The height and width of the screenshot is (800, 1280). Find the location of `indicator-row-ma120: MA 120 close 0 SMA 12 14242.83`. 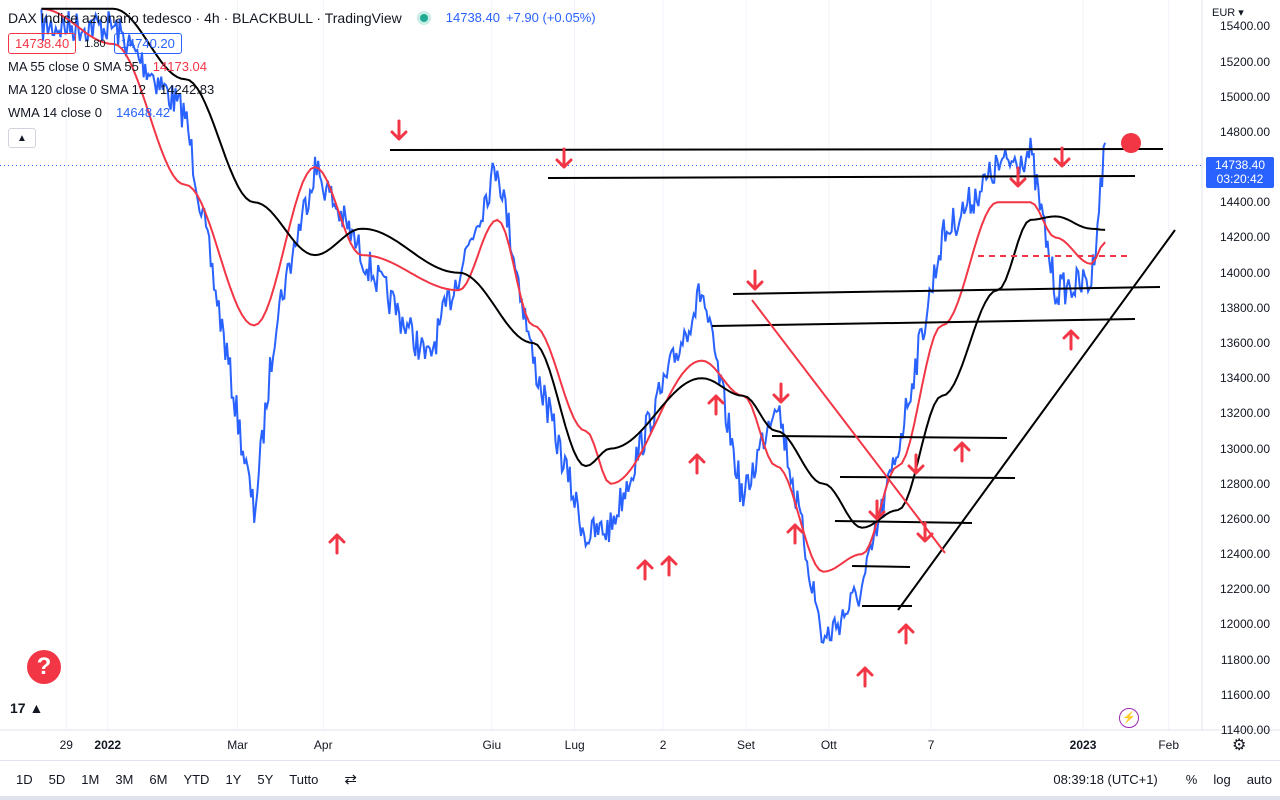

indicator-row-ma120: MA 120 close 0 SMA 12 14242.83 is located at coordinates (302, 89).